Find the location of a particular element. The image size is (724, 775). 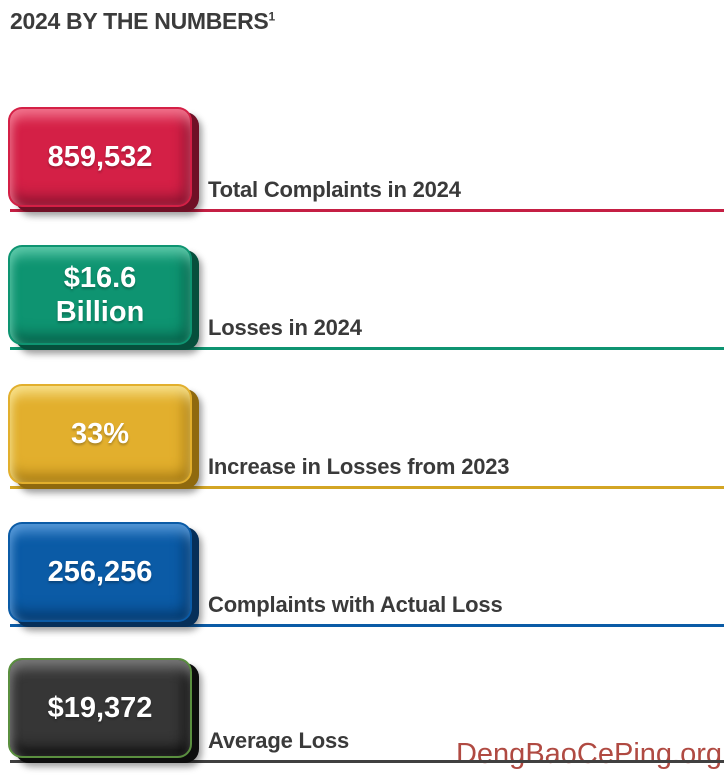

stat-label: Complaints with Actual Loss is located at coordinates (355, 604).